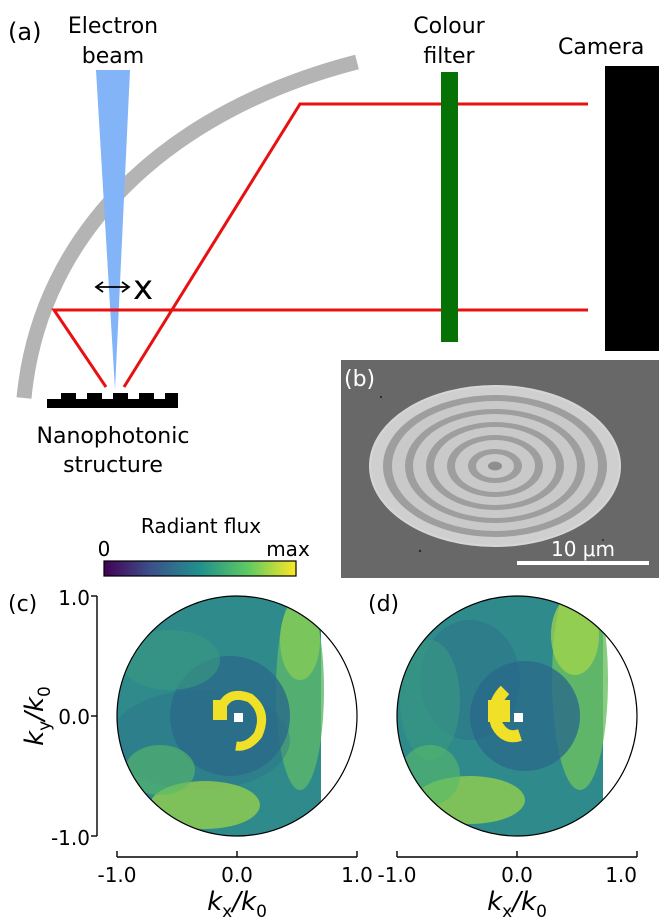 This screenshot has height=921, width=659. Describe the element at coordinates (113, 26) in the screenshot. I see `electron-beam-label-line1: Electron` at that location.